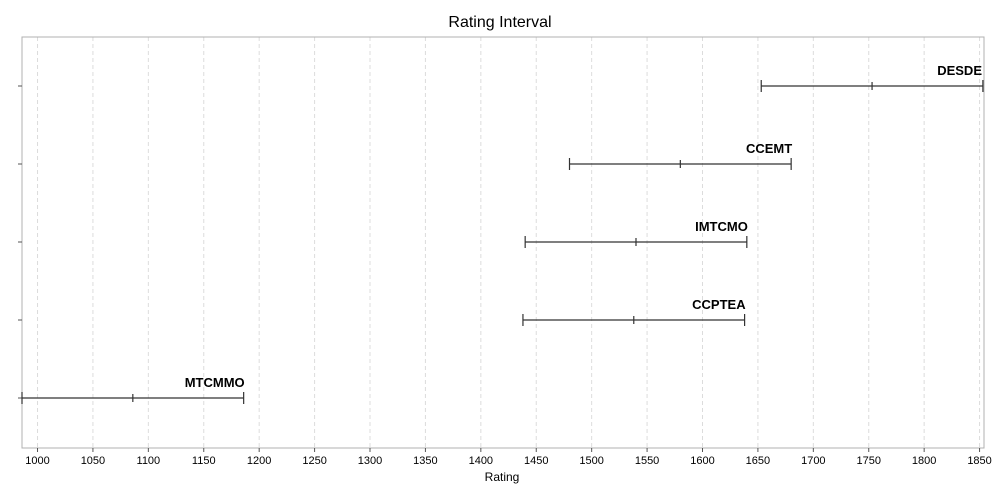 This screenshot has height=500, width=1000. I want to click on x-tick-label: 1300, so click(370, 461).